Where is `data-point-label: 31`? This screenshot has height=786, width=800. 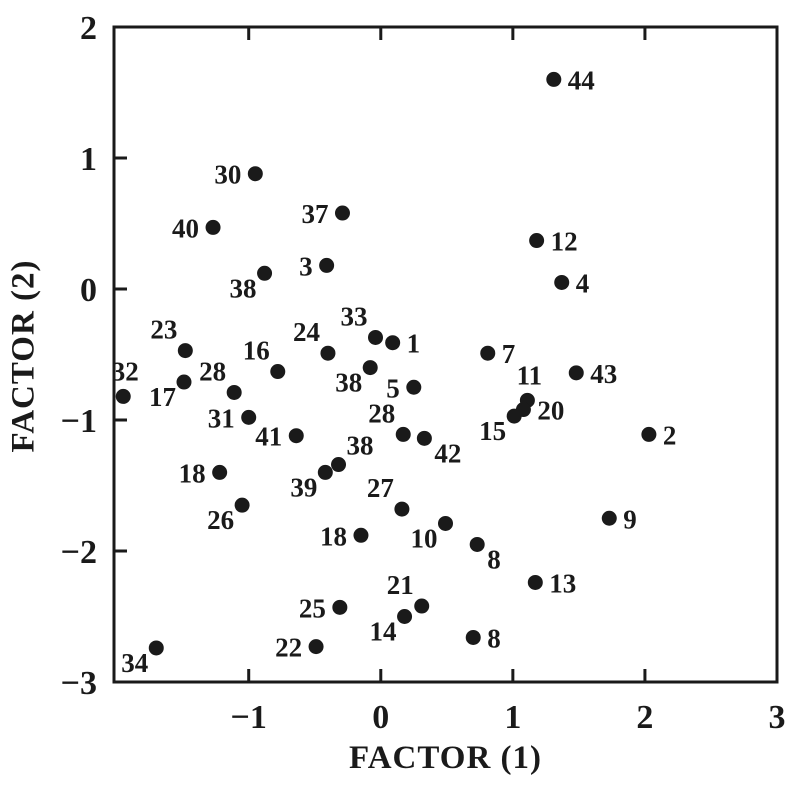
data-point-label: 31 is located at coordinates (221, 418).